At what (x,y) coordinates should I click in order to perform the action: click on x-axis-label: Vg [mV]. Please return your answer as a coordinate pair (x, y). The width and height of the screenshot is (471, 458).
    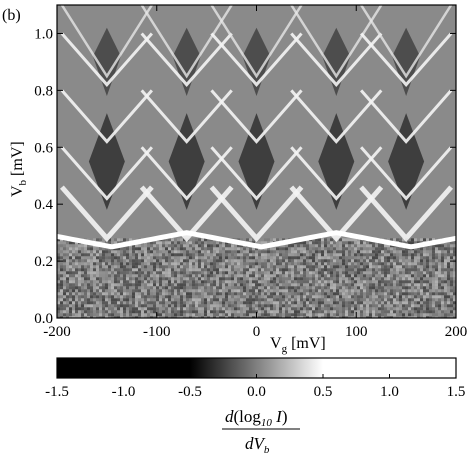
    Looking at the image, I should click on (298, 345).